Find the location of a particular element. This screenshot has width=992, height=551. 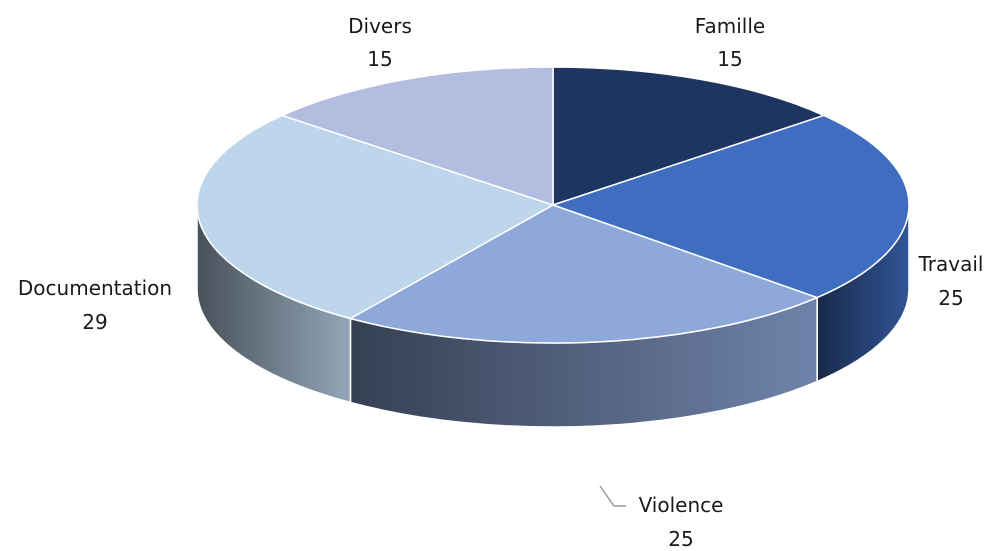

data-label-violence-name: Violence is located at coordinates (681, 505).